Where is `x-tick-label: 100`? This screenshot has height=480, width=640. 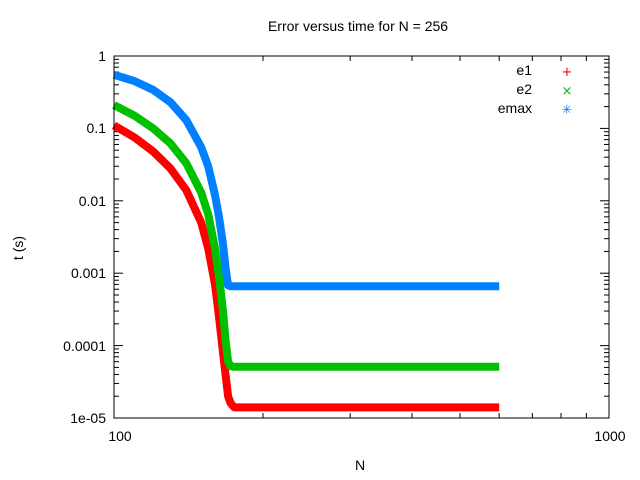 x-tick-label: 100 is located at coordinates (120, 436).